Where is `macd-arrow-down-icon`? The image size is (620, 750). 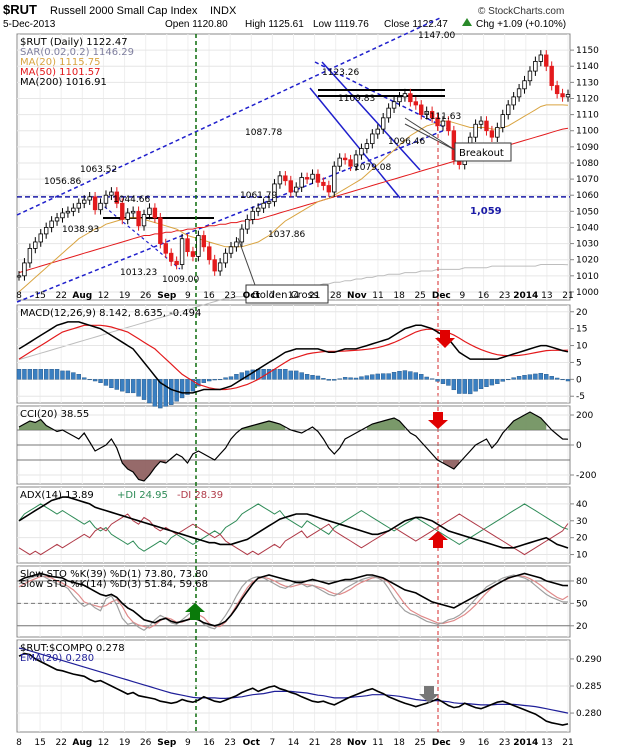
macd-arrow-down-icon is located at coordinates (445, 339).